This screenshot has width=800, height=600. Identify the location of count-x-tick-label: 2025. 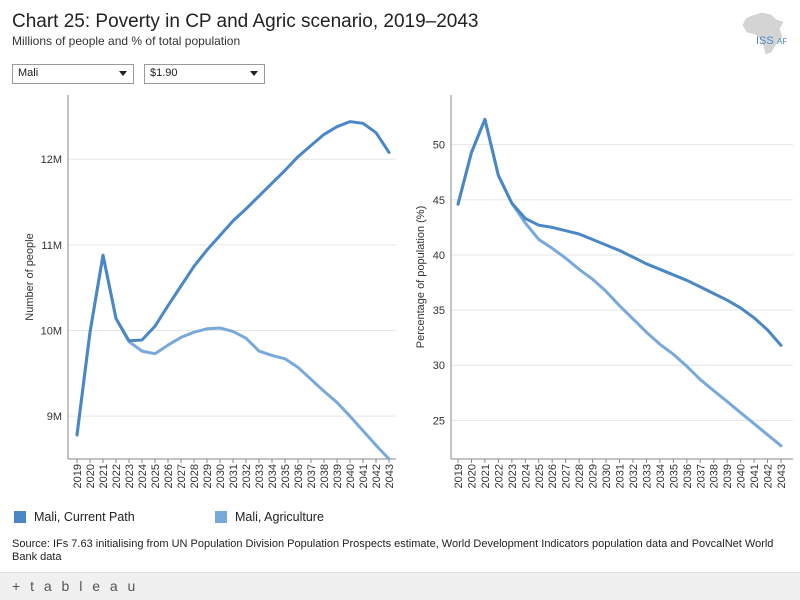
(156, 476).